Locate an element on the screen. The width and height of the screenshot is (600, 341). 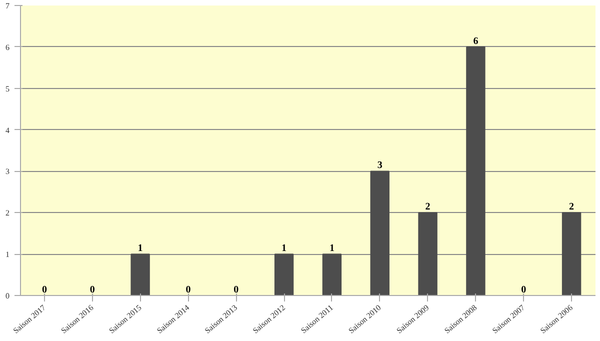
y-tick-label: 7 is located at coordinates (8, 6).